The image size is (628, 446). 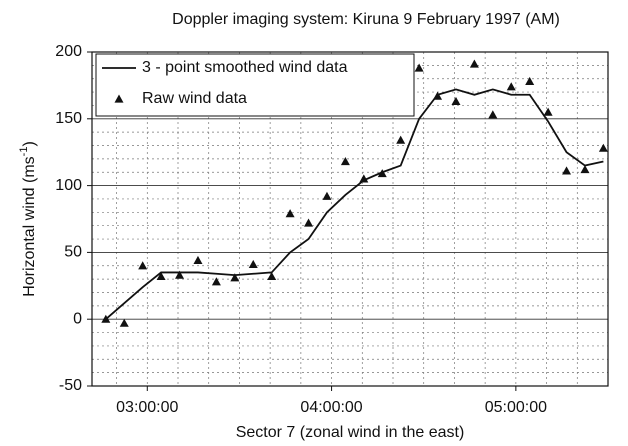 What do you see at coordinates (255, 85) in the screenshot?
I see `legend-box` at bounding box center [255, 85].